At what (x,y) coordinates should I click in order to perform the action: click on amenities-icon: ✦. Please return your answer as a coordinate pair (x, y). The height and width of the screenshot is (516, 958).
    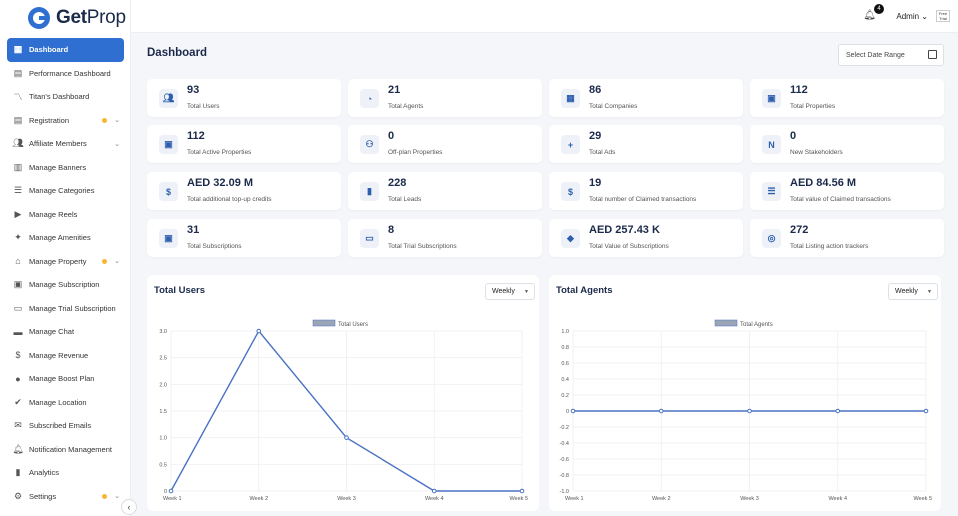
    Looking at the image, I should click on (18, 237).